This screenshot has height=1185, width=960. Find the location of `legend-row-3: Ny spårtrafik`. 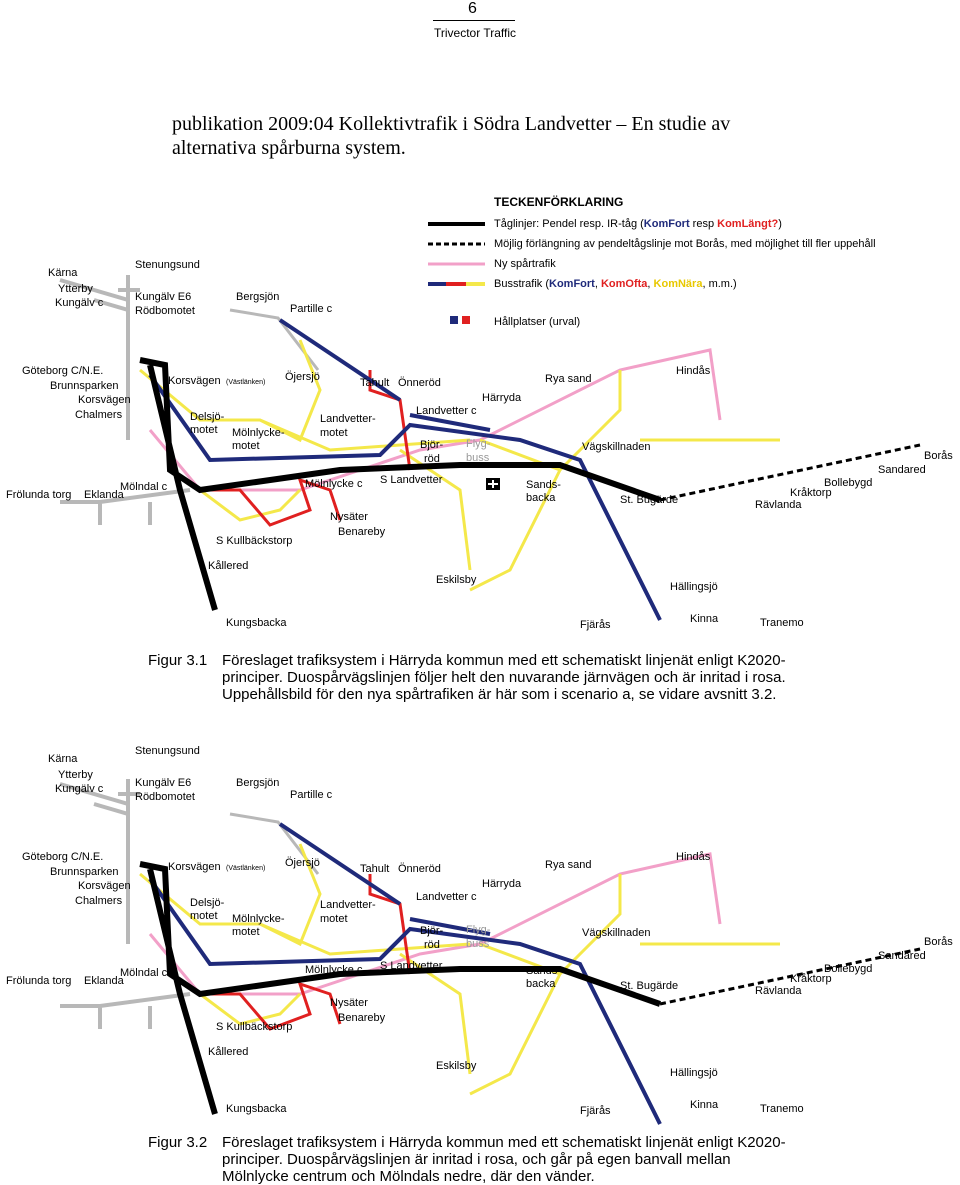

legend-row-3: Ny spårtrafik is located at coordinates (525, 264).